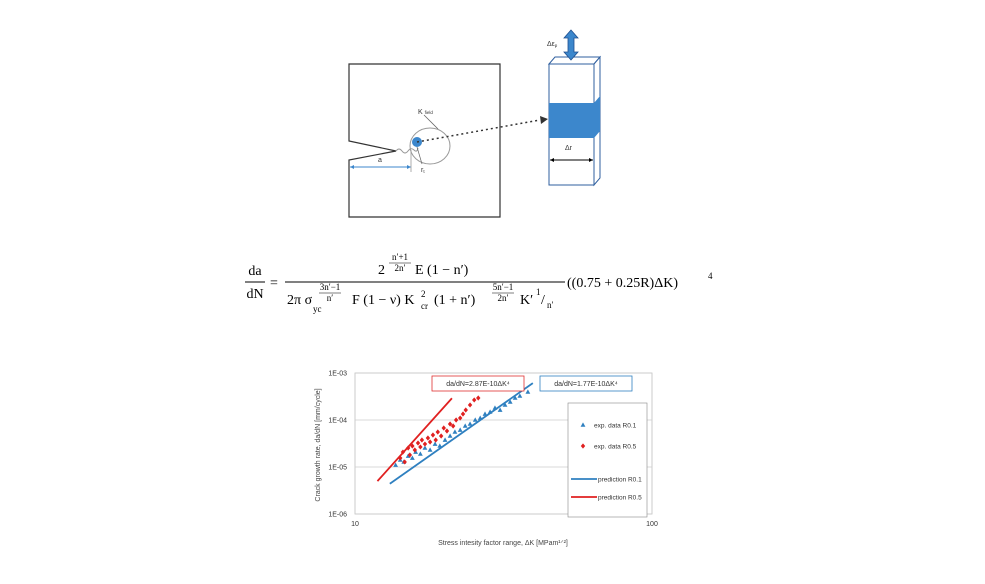  Describe the element at coordinates (337, 515) in the screenshot. I see `y-tick-label: 1E-06` at that location.